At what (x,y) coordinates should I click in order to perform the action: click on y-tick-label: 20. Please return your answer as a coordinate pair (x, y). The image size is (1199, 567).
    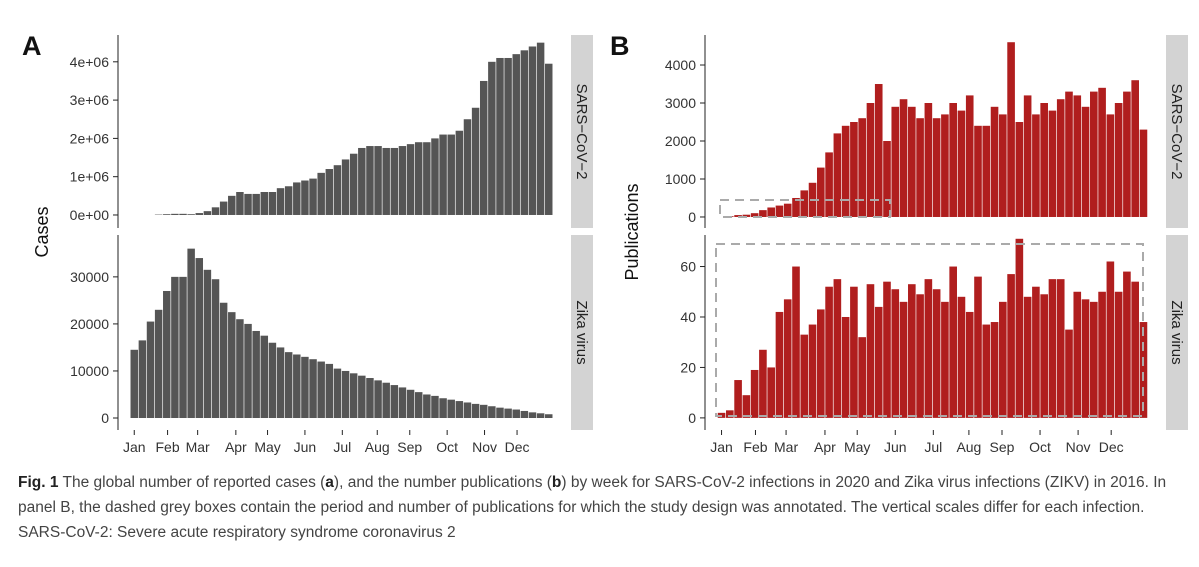
    Looking at the image, I should click on (688, 367).